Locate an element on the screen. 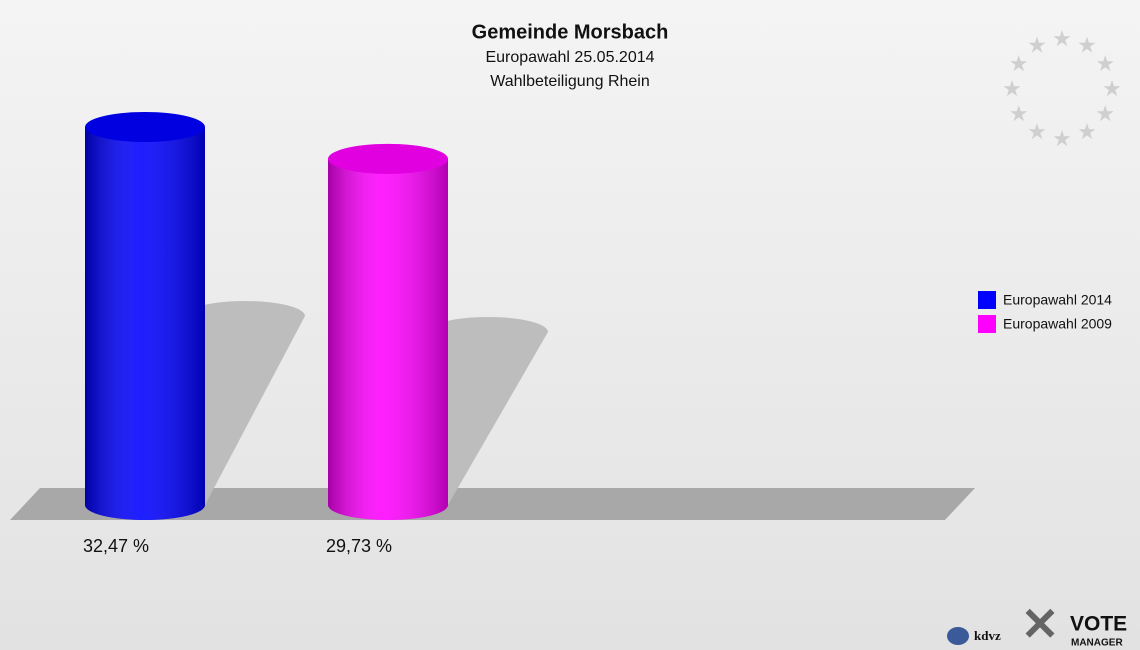  logo-text: kdvz is located at coordinates (987, 635).